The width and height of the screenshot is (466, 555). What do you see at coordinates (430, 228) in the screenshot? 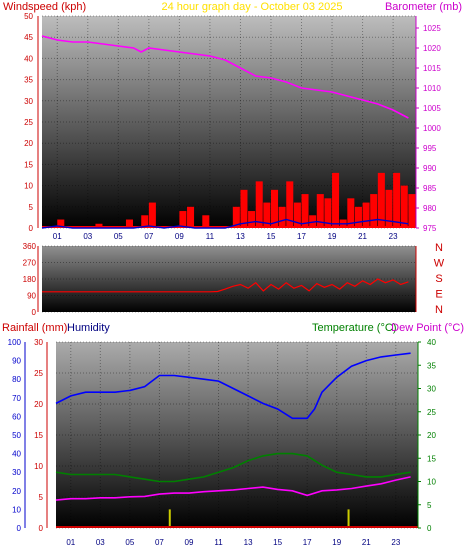
I see `barometer-tick-label: 975` at bounding box center [430, 228].